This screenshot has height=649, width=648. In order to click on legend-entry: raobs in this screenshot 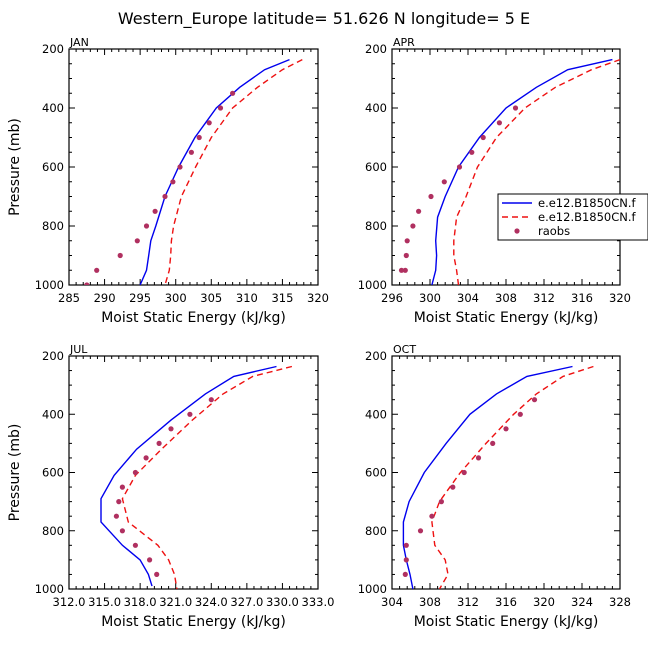, I will do `click(554, 231)`.